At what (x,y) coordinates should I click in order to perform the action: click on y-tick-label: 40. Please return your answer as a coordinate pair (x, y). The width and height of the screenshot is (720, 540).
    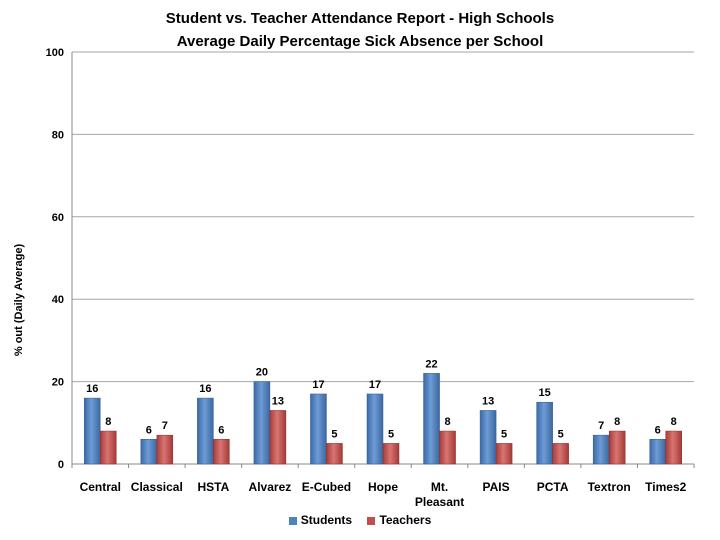
    Looking at the image, I should click on (58, 300).